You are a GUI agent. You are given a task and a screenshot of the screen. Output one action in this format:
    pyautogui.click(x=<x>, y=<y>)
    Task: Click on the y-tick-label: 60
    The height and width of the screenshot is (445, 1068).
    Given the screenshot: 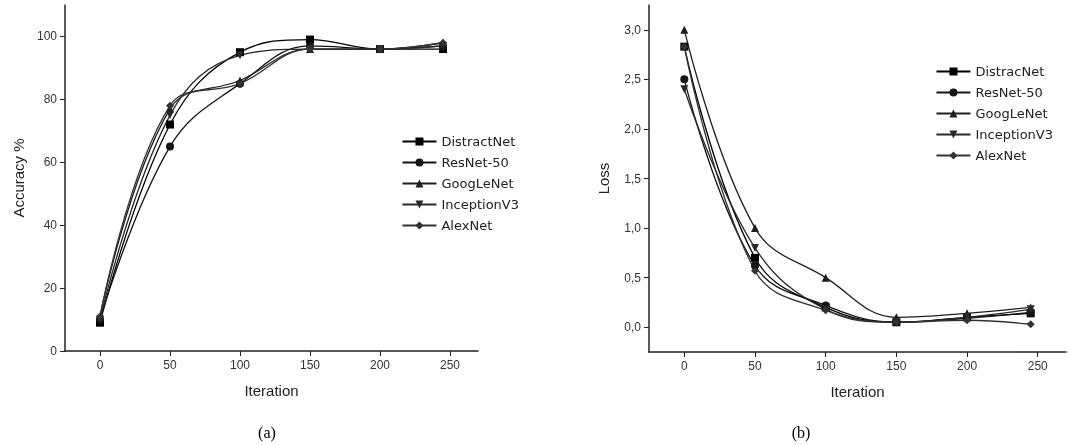 What is the action you would take?
    pyautogui.click(x=50, y=162)
    